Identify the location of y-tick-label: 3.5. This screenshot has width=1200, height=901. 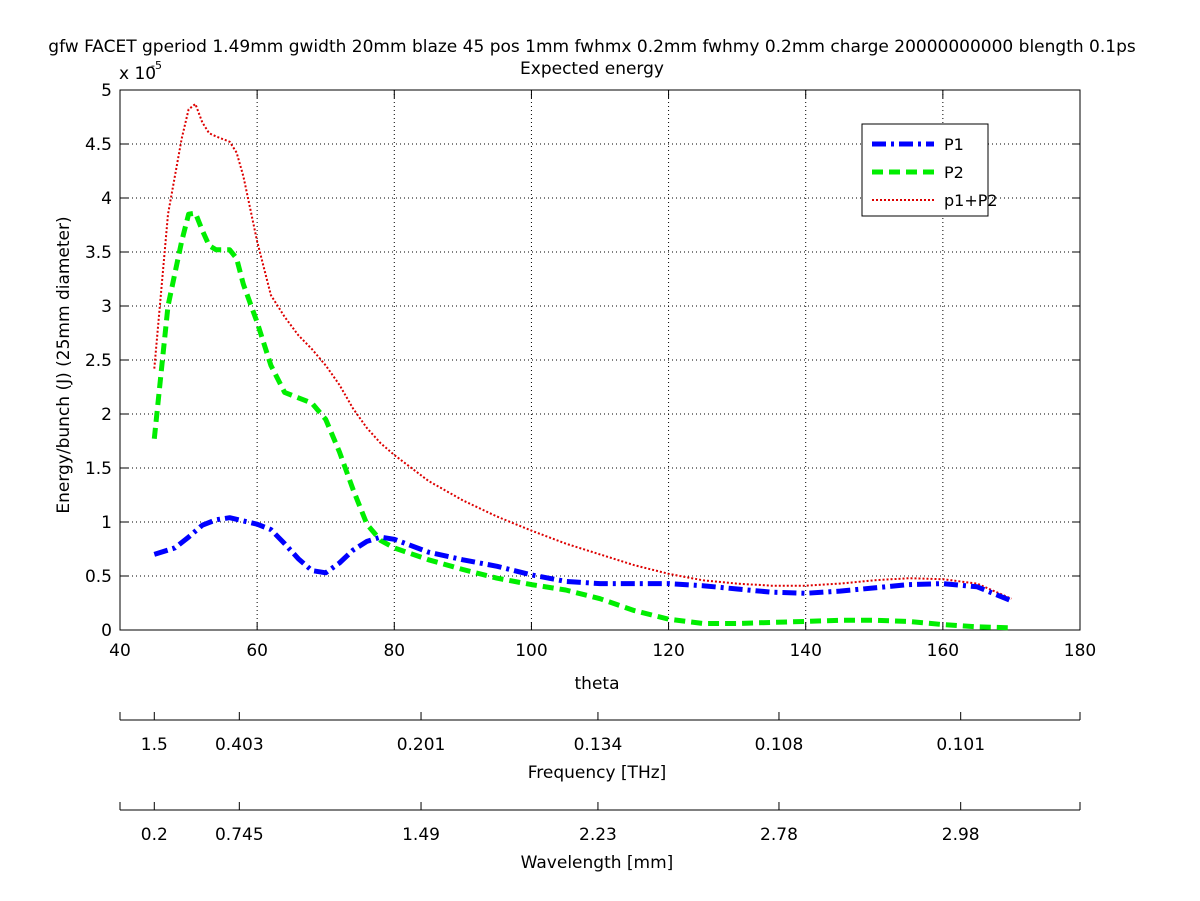
(98, 253).